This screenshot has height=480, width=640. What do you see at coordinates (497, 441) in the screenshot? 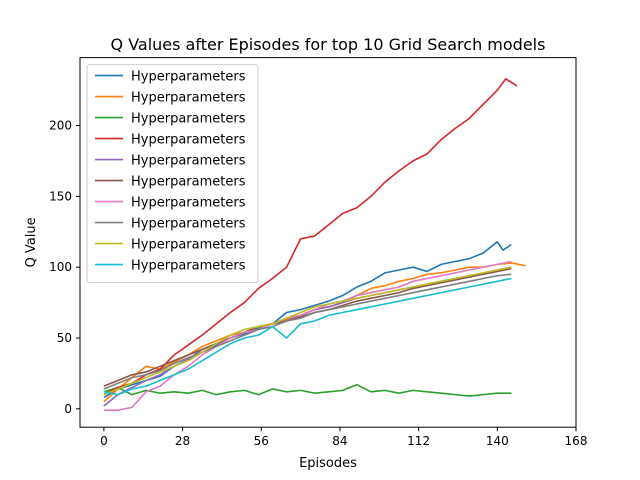
I see `x-tick-label: 140` at bounding box center [497, 441].